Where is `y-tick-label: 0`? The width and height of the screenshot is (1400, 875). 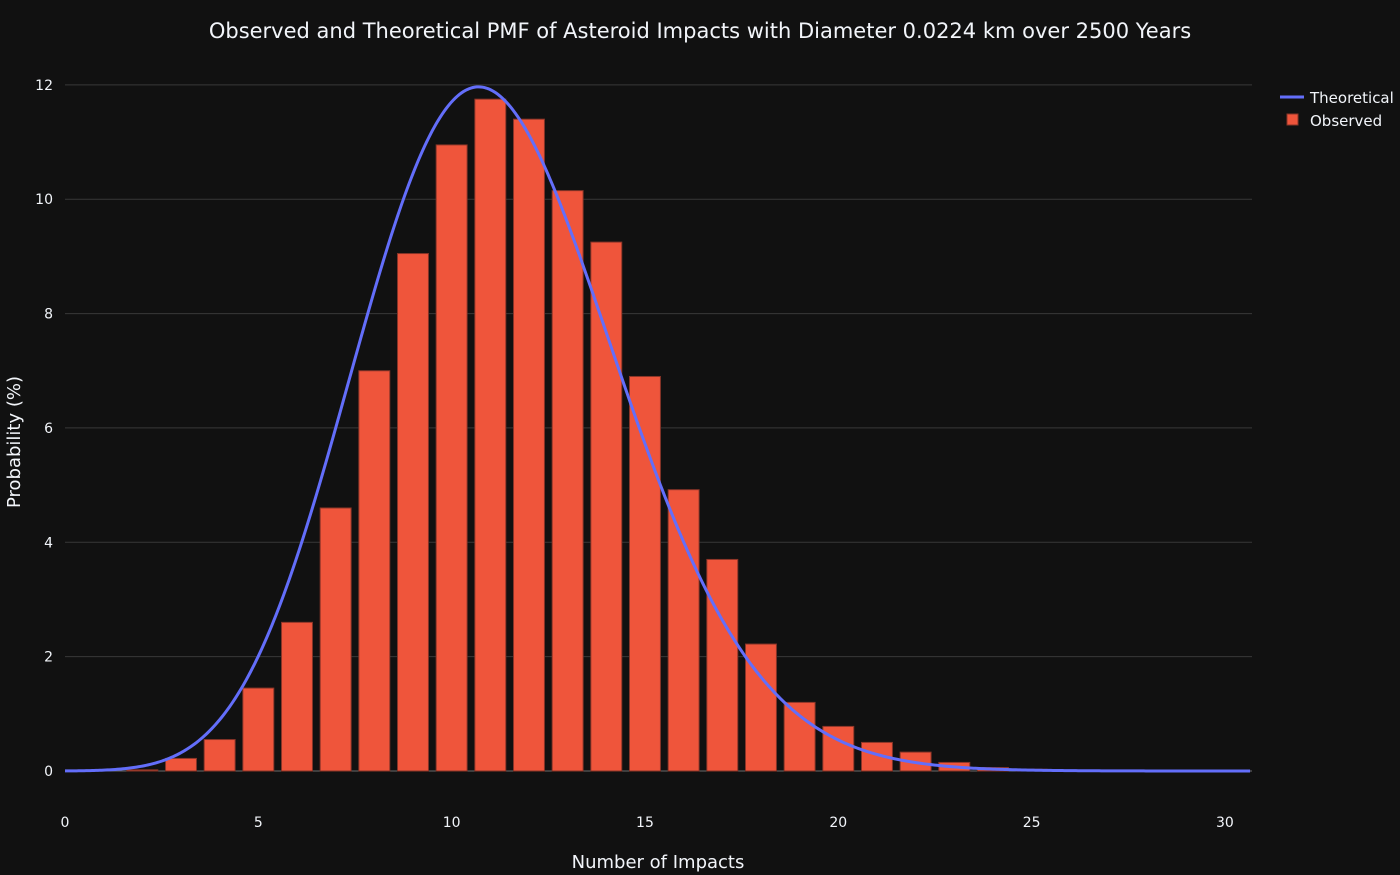
y-tick-label: 0 is located at coordinates (48, 772).